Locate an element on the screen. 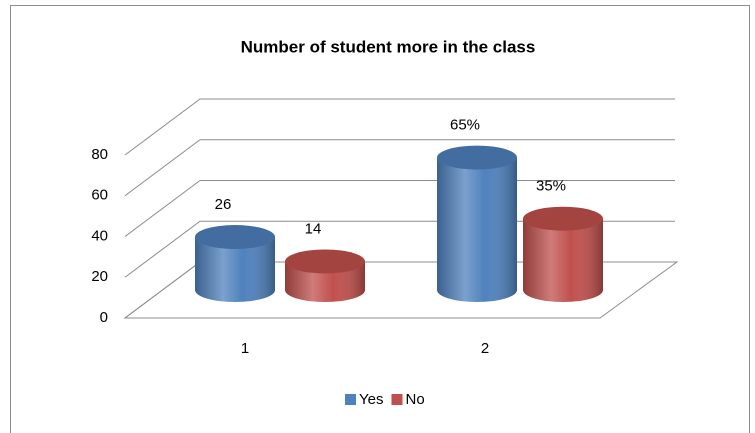  y-tick-label: 40 is located at coordinates (99, 235).